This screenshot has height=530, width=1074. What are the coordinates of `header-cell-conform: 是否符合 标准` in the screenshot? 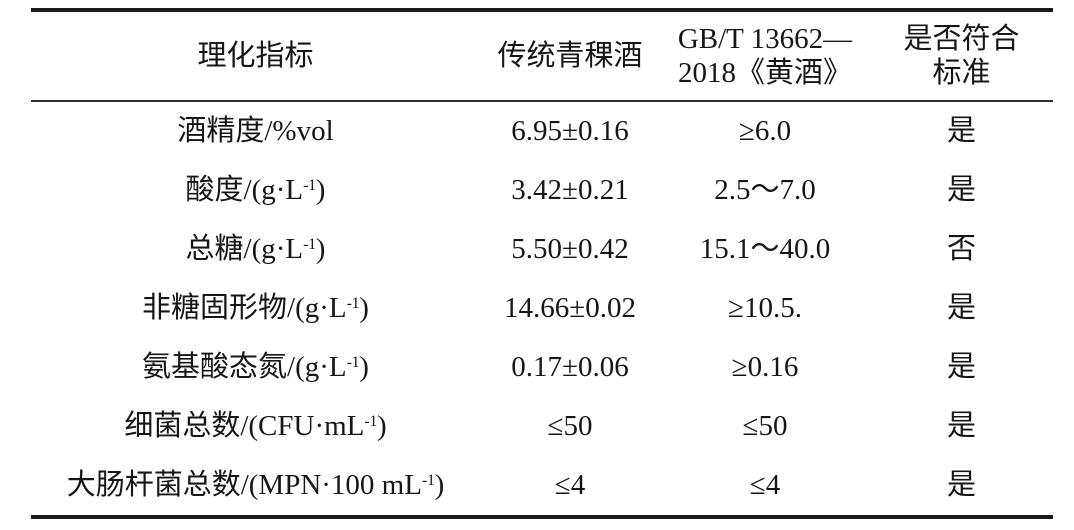 It's located at (961, 55).